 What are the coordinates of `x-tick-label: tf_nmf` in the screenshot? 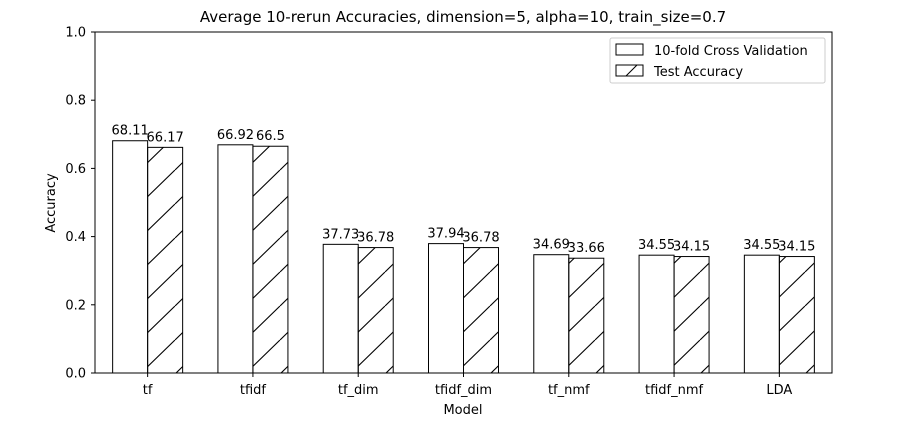 It's located at (569, 390).